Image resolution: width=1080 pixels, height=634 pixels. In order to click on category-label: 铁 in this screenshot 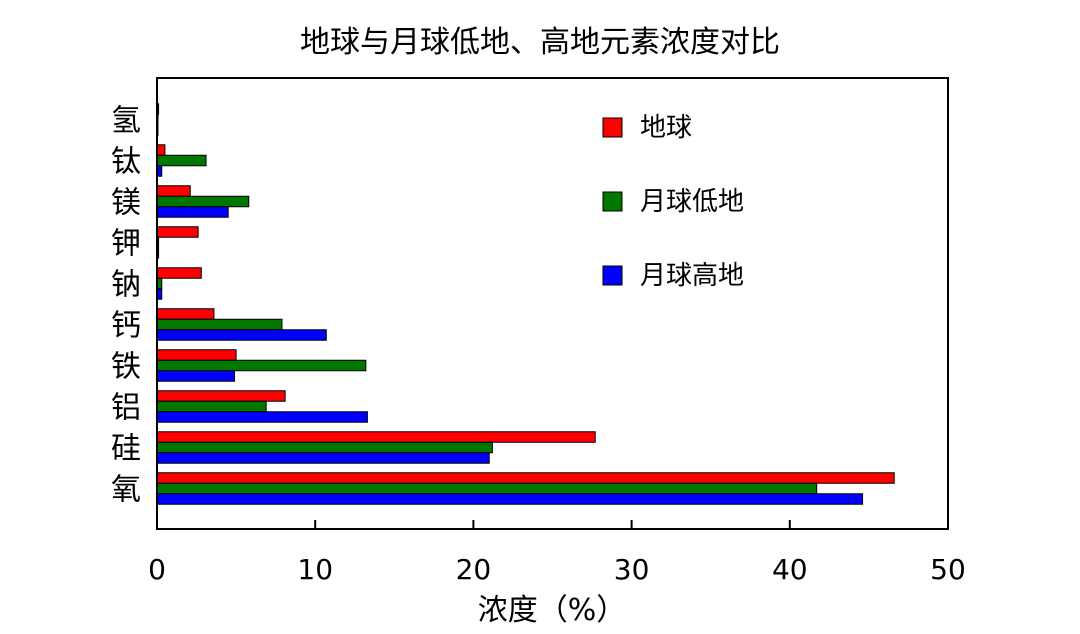, I will do `click(126, 367)`.